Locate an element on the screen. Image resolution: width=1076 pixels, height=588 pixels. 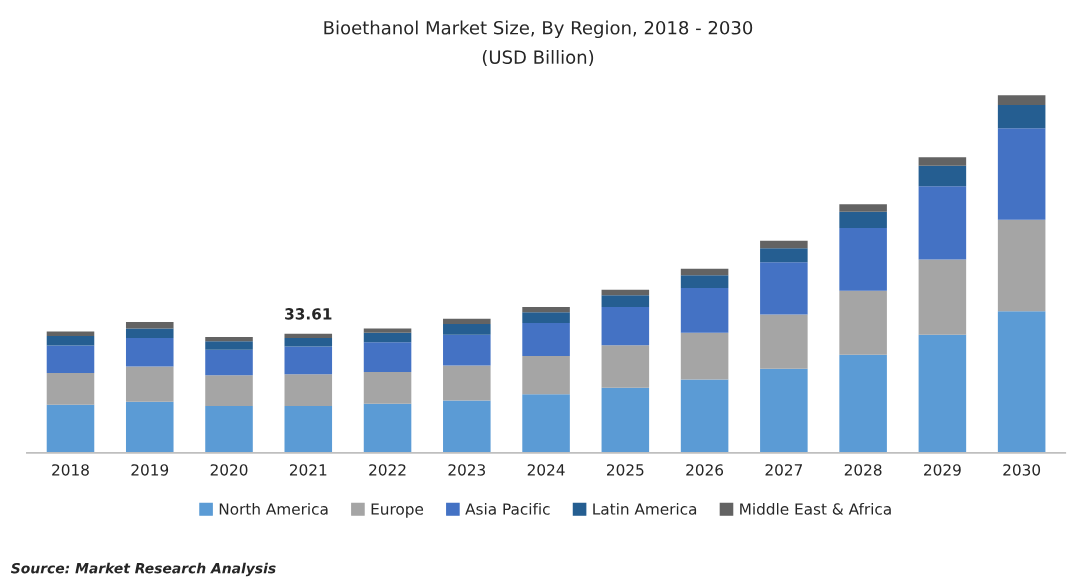
legend-label: Middle East & Africa is located at coordinates (815, 508).